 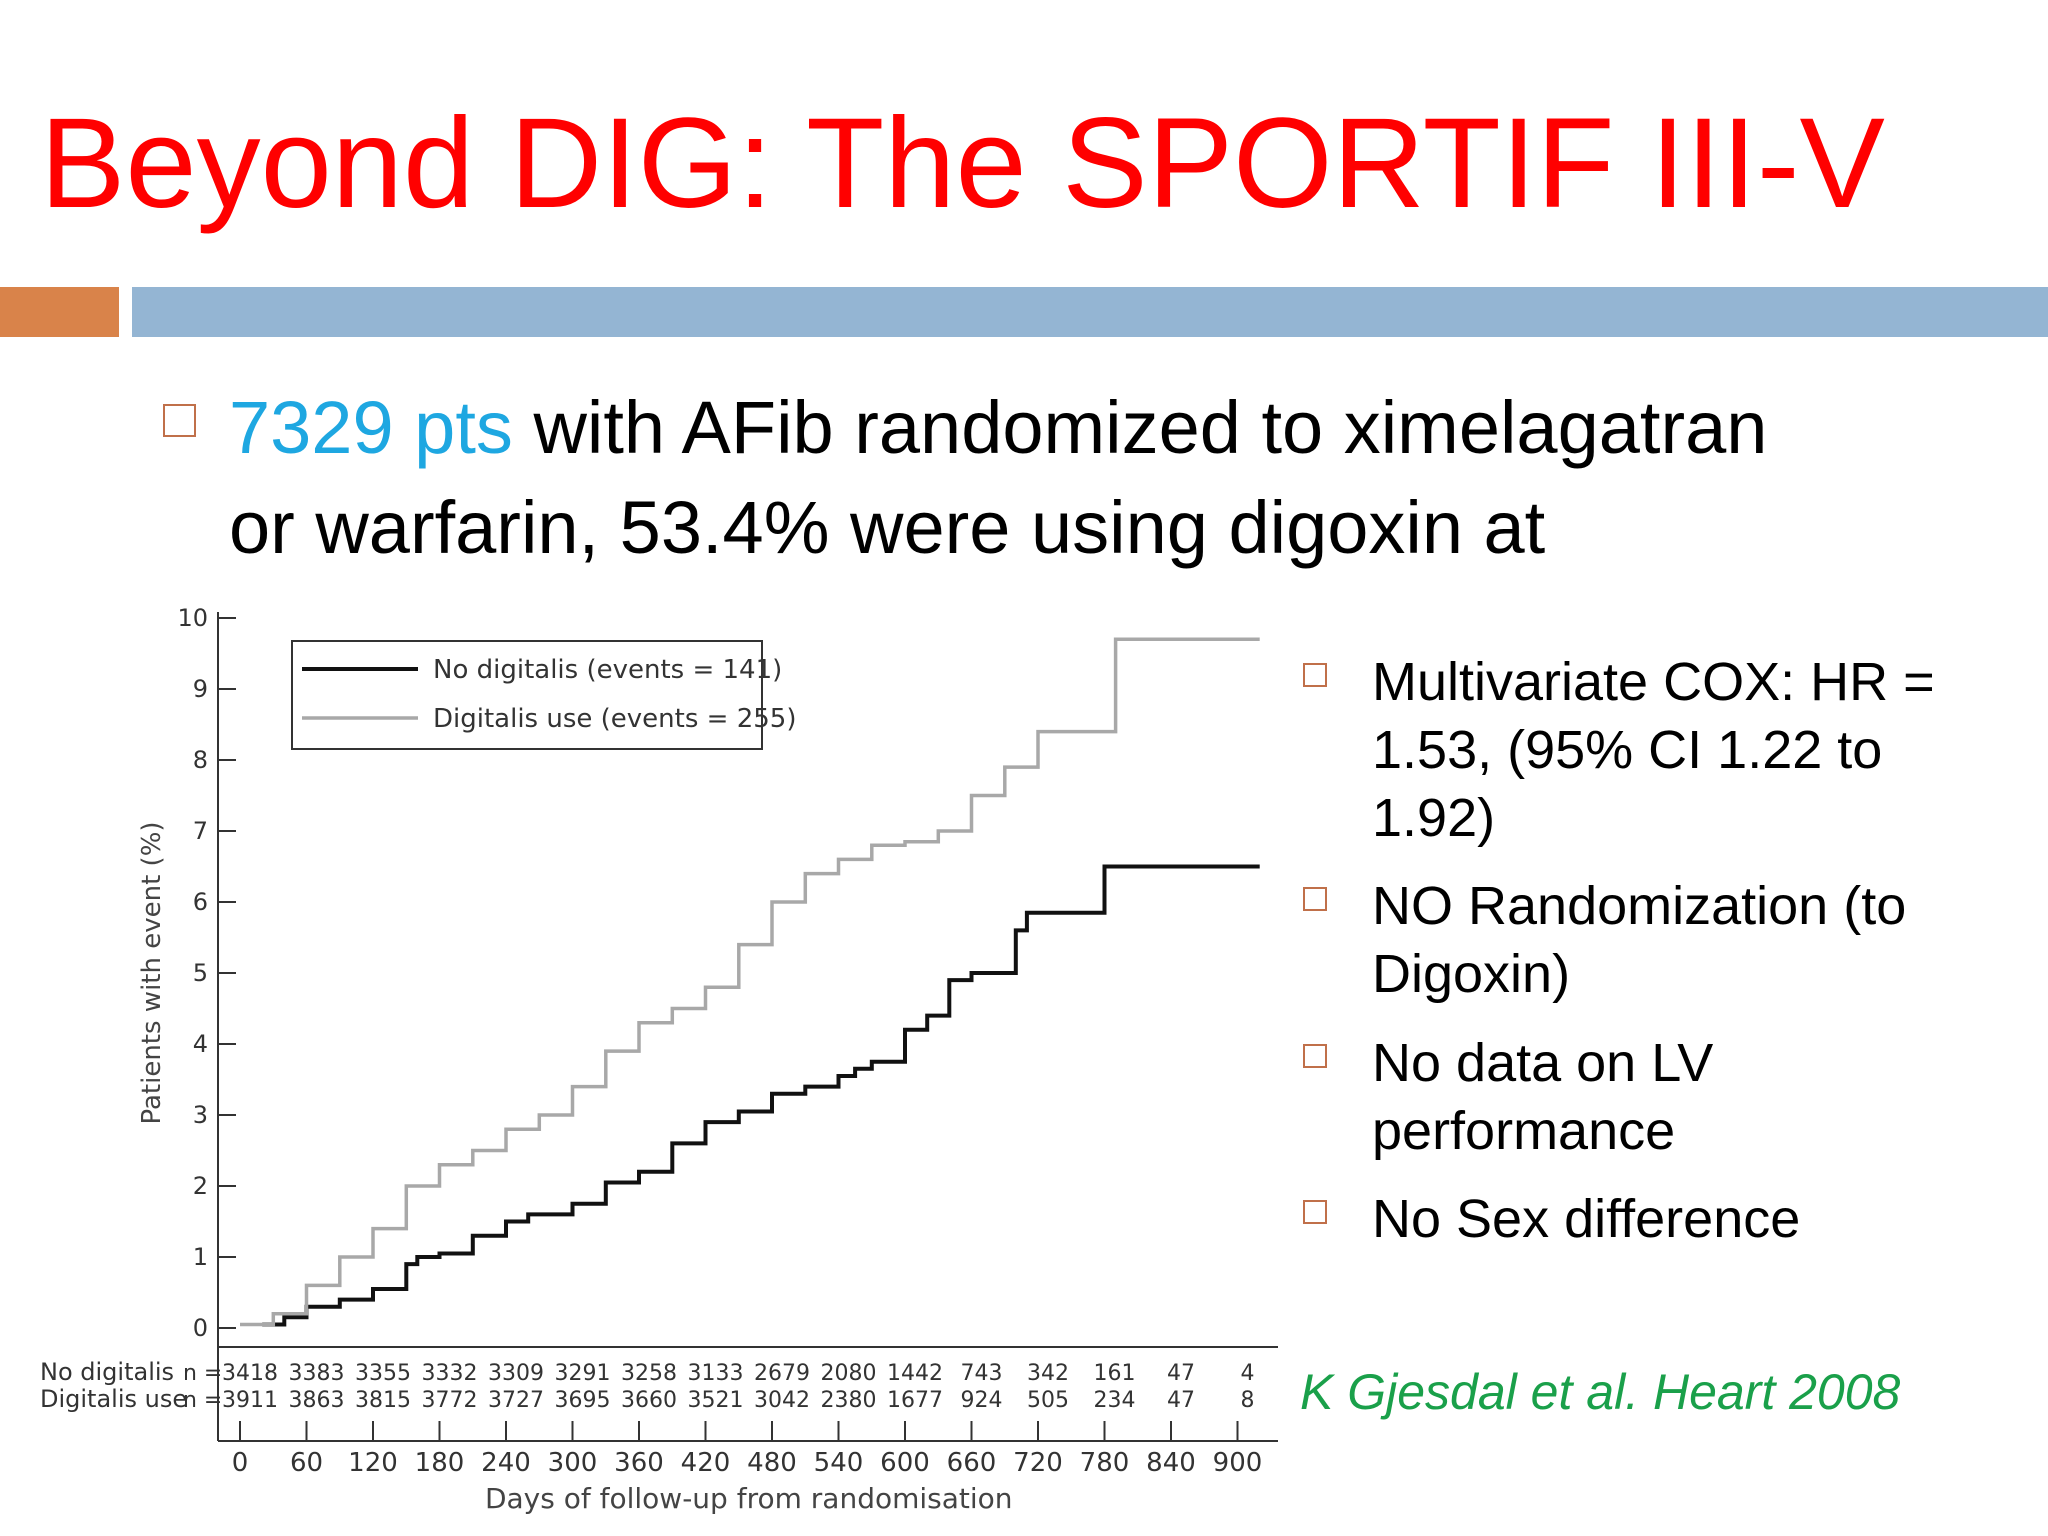 What do you see at coordinates (200, 760) in the screenshot?
I see `y-tick-label: 8` at bounding box center [200, 760].